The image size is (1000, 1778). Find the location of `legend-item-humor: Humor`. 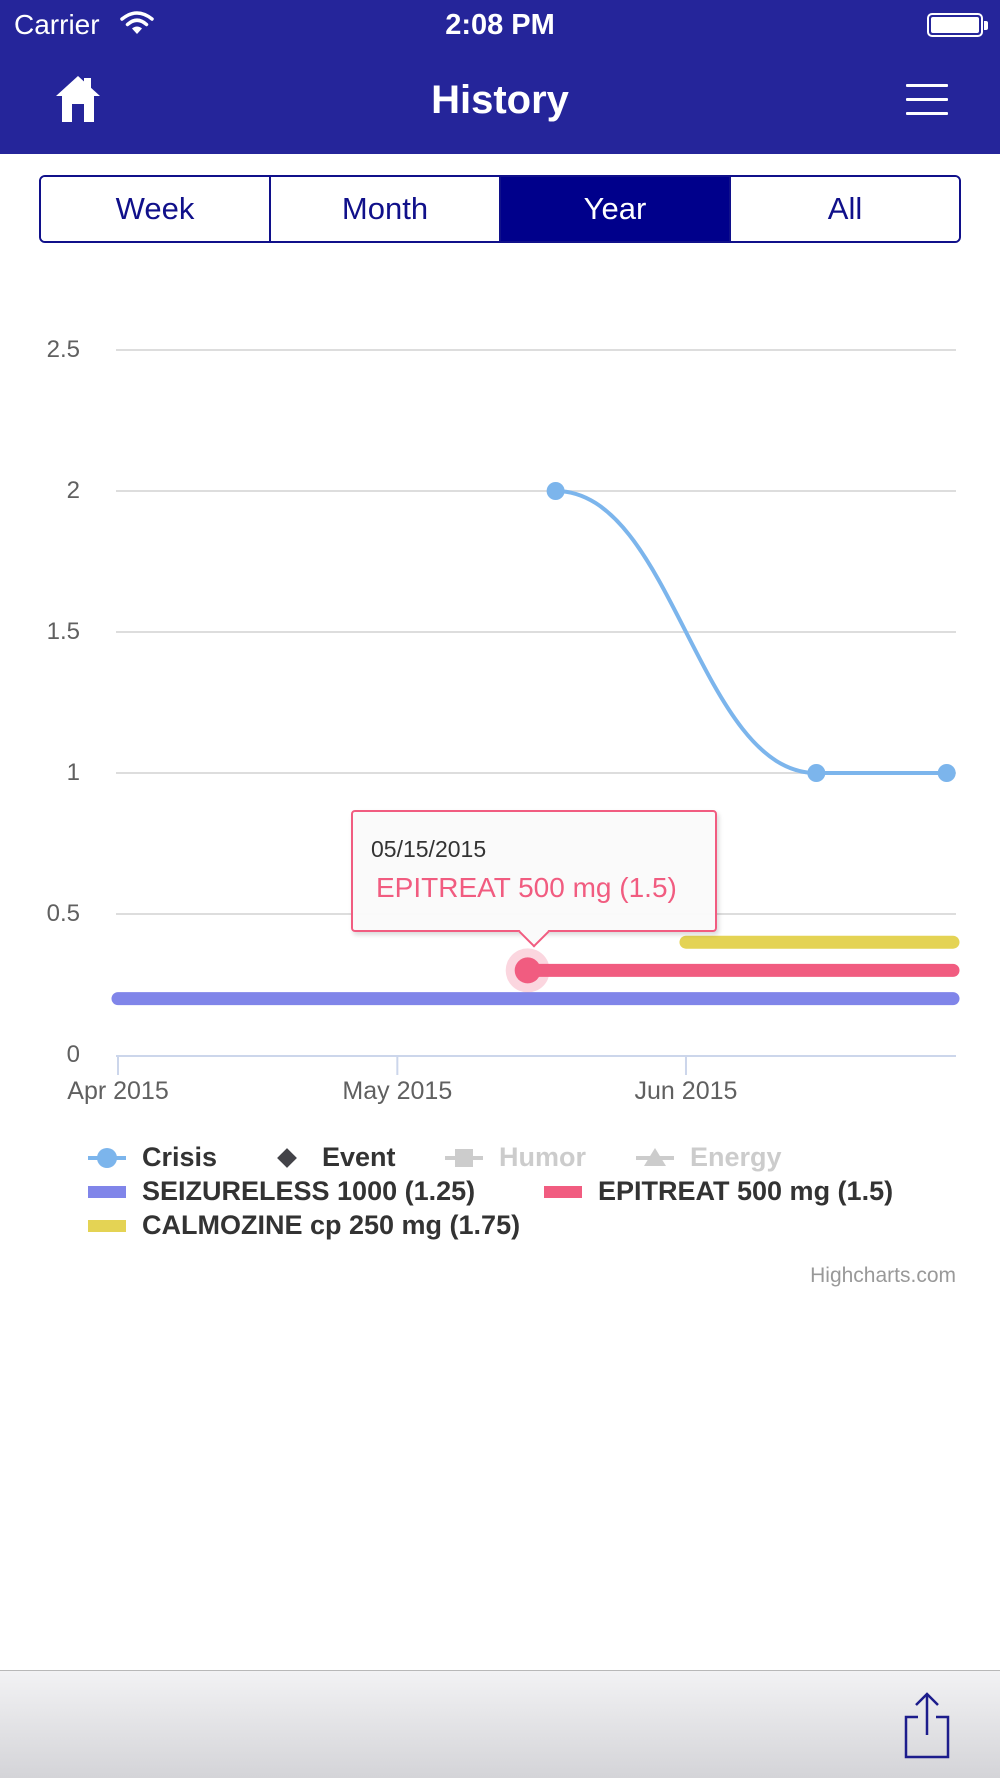

legend-item-humor: Humor is located at coordinates (515, 1157).